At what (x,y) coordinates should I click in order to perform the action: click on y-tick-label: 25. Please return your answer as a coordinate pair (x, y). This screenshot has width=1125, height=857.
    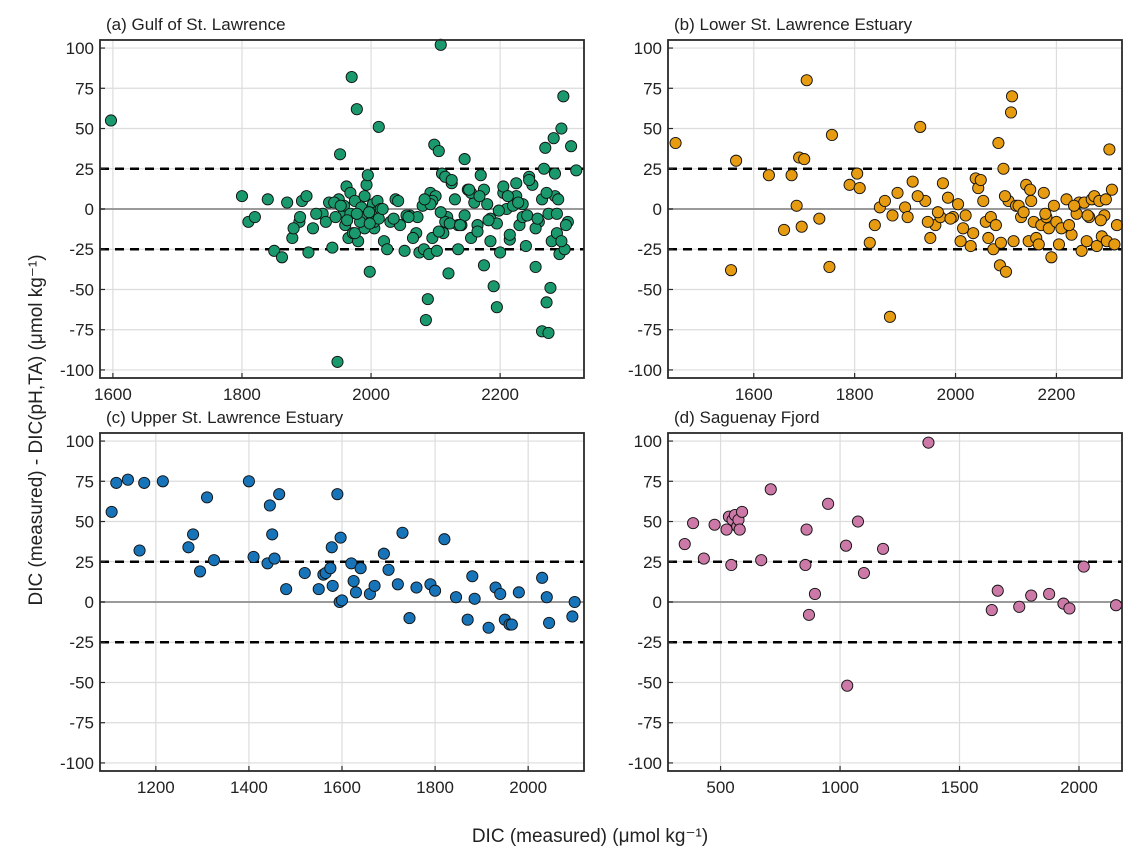
    Looking at the image, I should click on (84, 562).